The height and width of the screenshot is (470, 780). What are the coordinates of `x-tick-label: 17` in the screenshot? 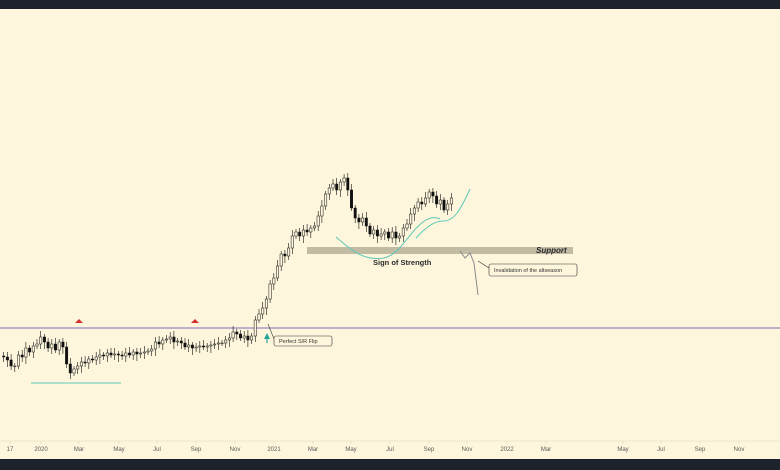 It's located at (10, 450).